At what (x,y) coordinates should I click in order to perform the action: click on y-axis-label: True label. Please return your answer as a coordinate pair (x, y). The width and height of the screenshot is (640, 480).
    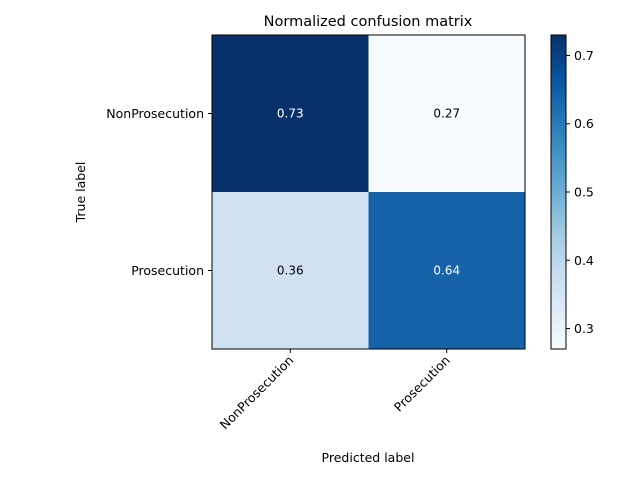
    Looking at the image, I should click on (80, 193).